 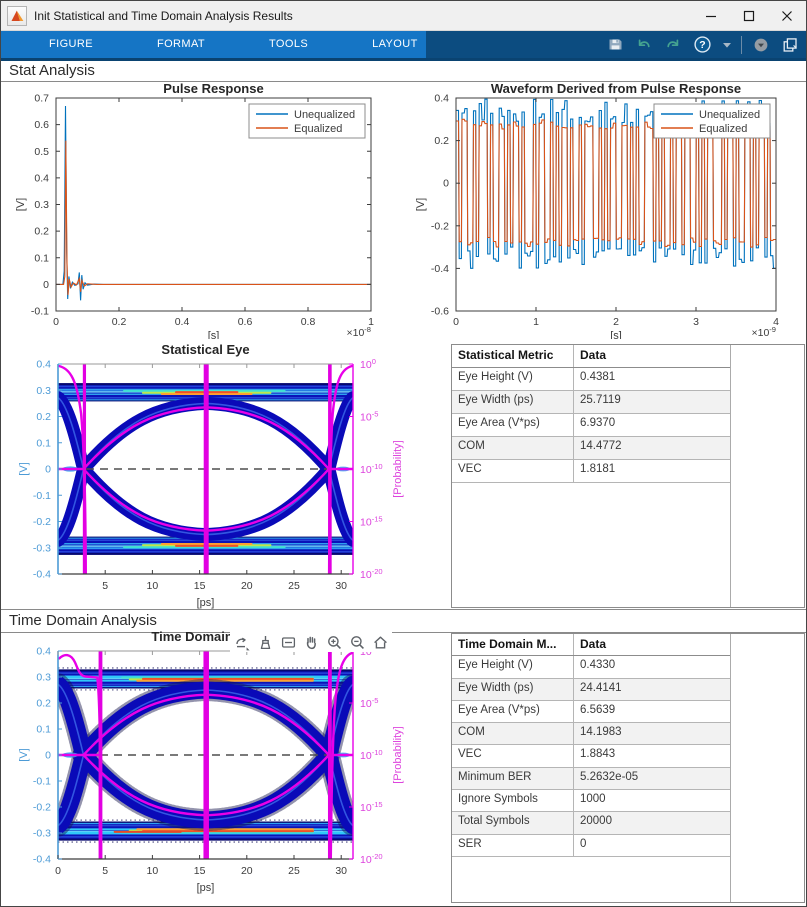 What do you see at coordinates (265, 642) in the screenshot?
I see `brush-icon` at bounding box center [265, 642].